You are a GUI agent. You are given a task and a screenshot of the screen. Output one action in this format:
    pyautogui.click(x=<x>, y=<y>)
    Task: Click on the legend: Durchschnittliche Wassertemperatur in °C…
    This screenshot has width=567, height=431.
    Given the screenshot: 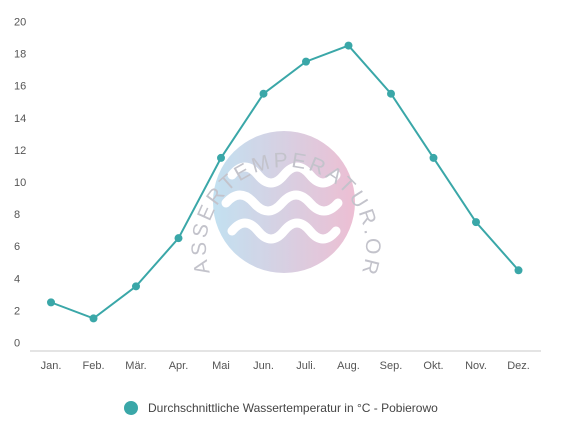 What is the action you would take?
    pyautogui.click(x=281, y=408)
    